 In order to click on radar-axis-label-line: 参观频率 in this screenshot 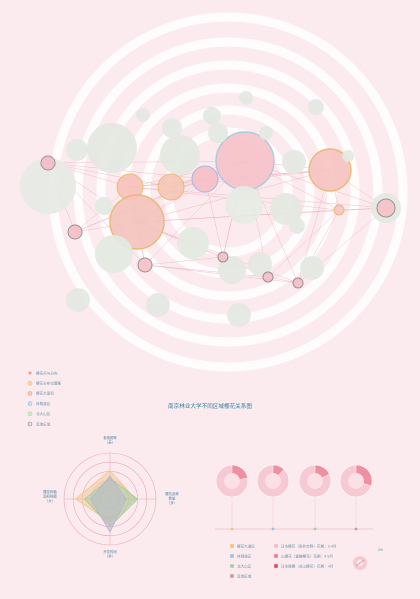, I will do `click(110, 437)`.